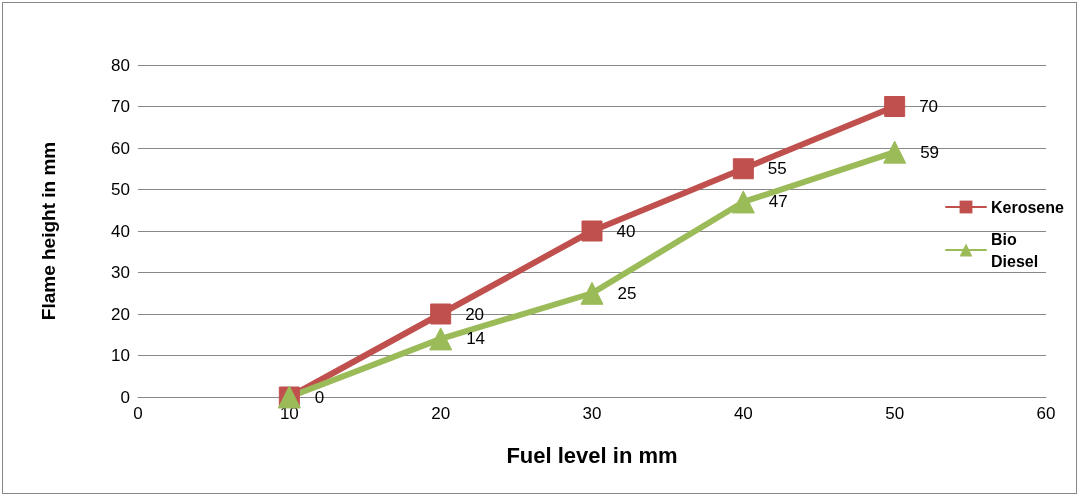 The image size is (1081, 498). Describe the element at coordinates (120, 314) in the screenshot. I see `y-tick-label: 20` at that location.